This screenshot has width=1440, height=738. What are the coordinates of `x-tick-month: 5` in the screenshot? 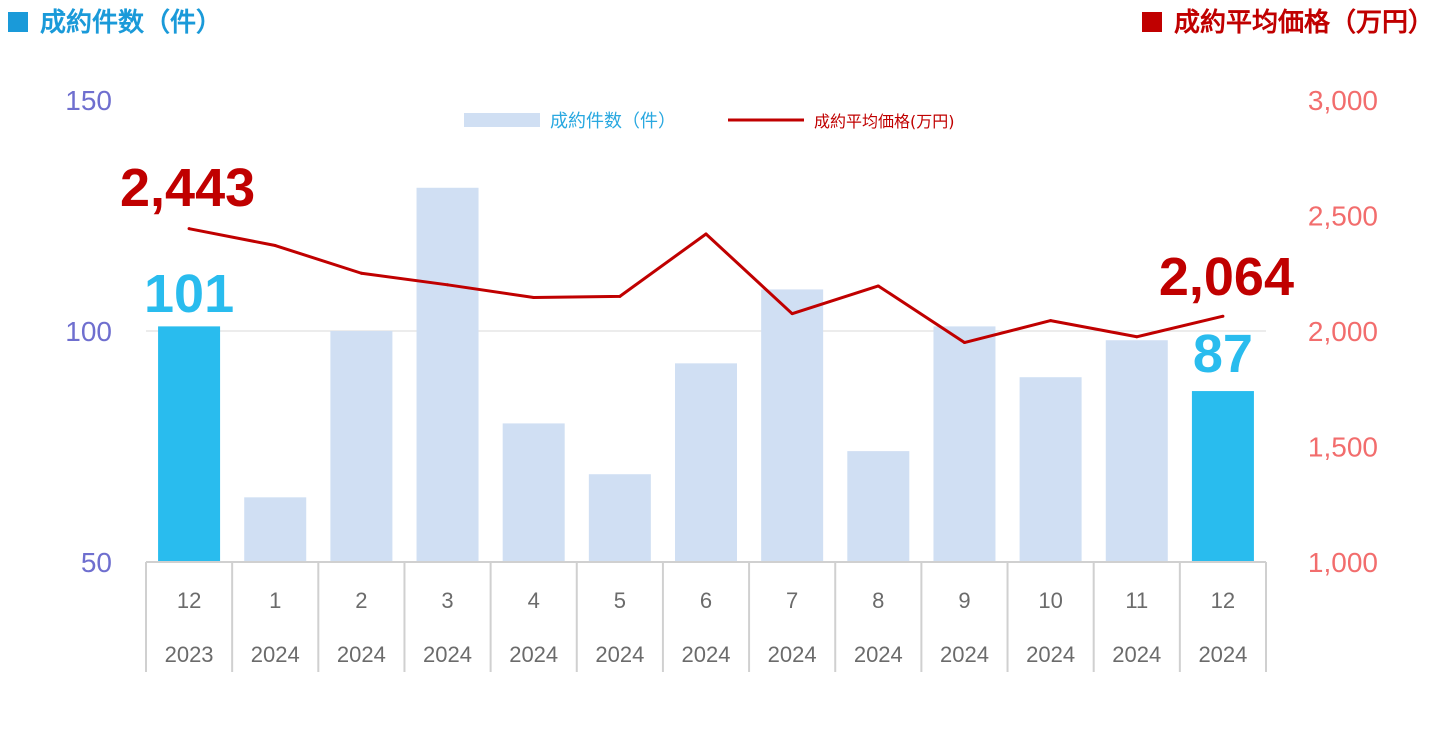 It's located at (620, 600).